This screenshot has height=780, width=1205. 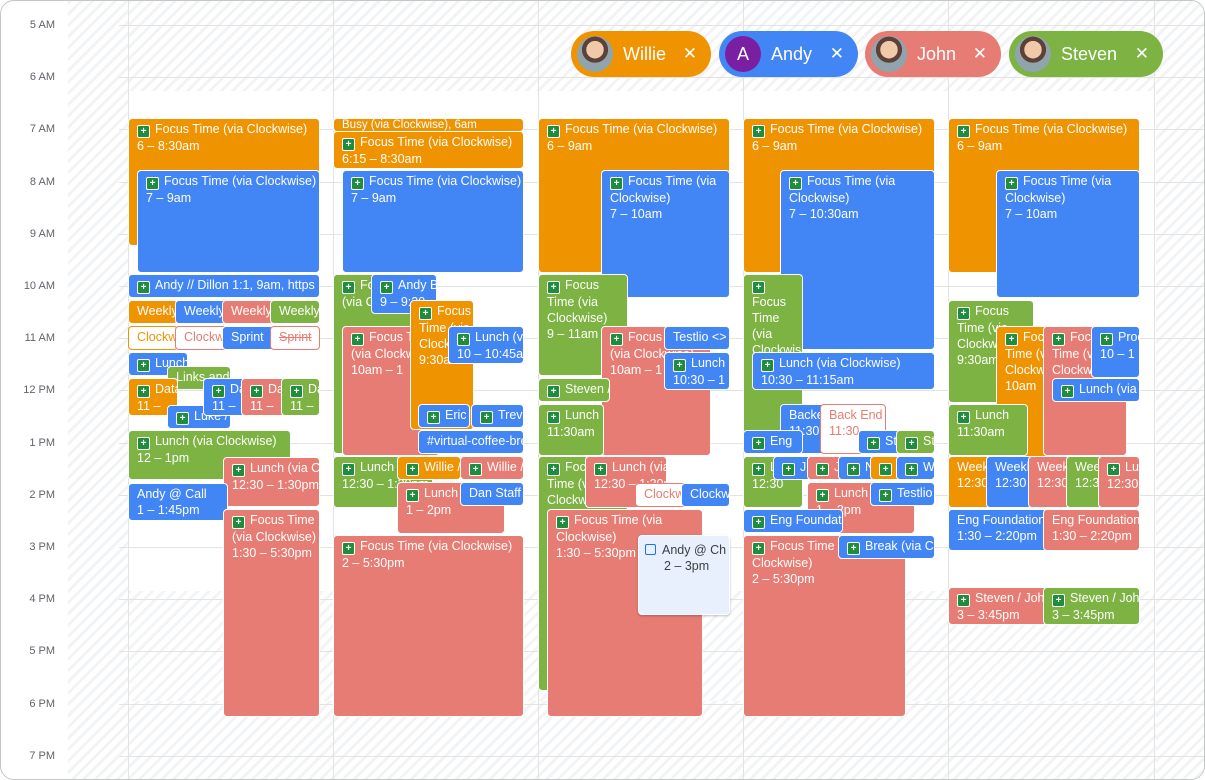 What do you see at coordinates (697, 371) in the screenshot?
I see `calendar-event: + Lunch (via Clockwise) 10:30 – 1` at bounding box center [697, 371].